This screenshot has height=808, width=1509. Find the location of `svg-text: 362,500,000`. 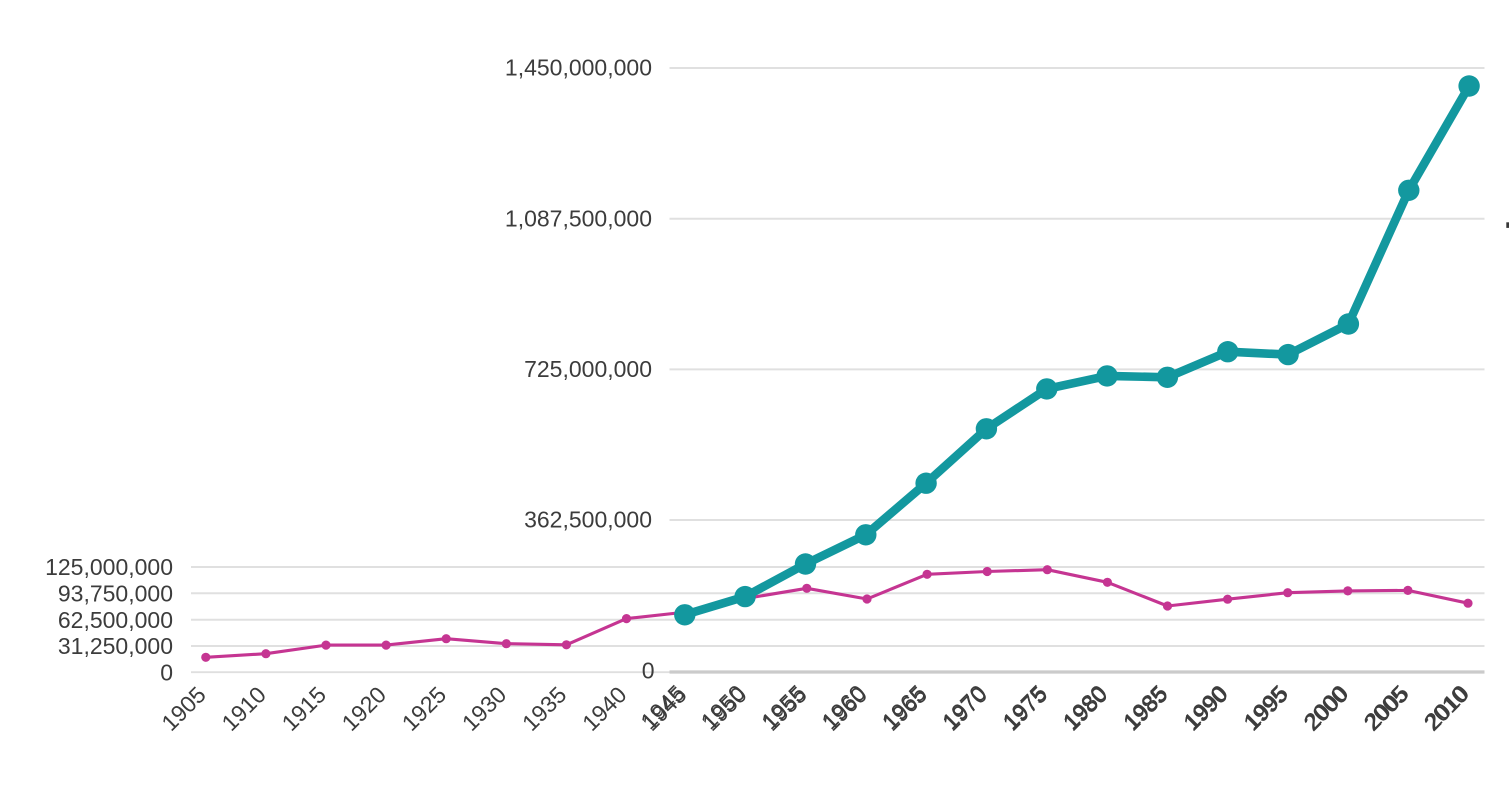

svg-text: 362,500,000 is located at coordinates (588, 520).